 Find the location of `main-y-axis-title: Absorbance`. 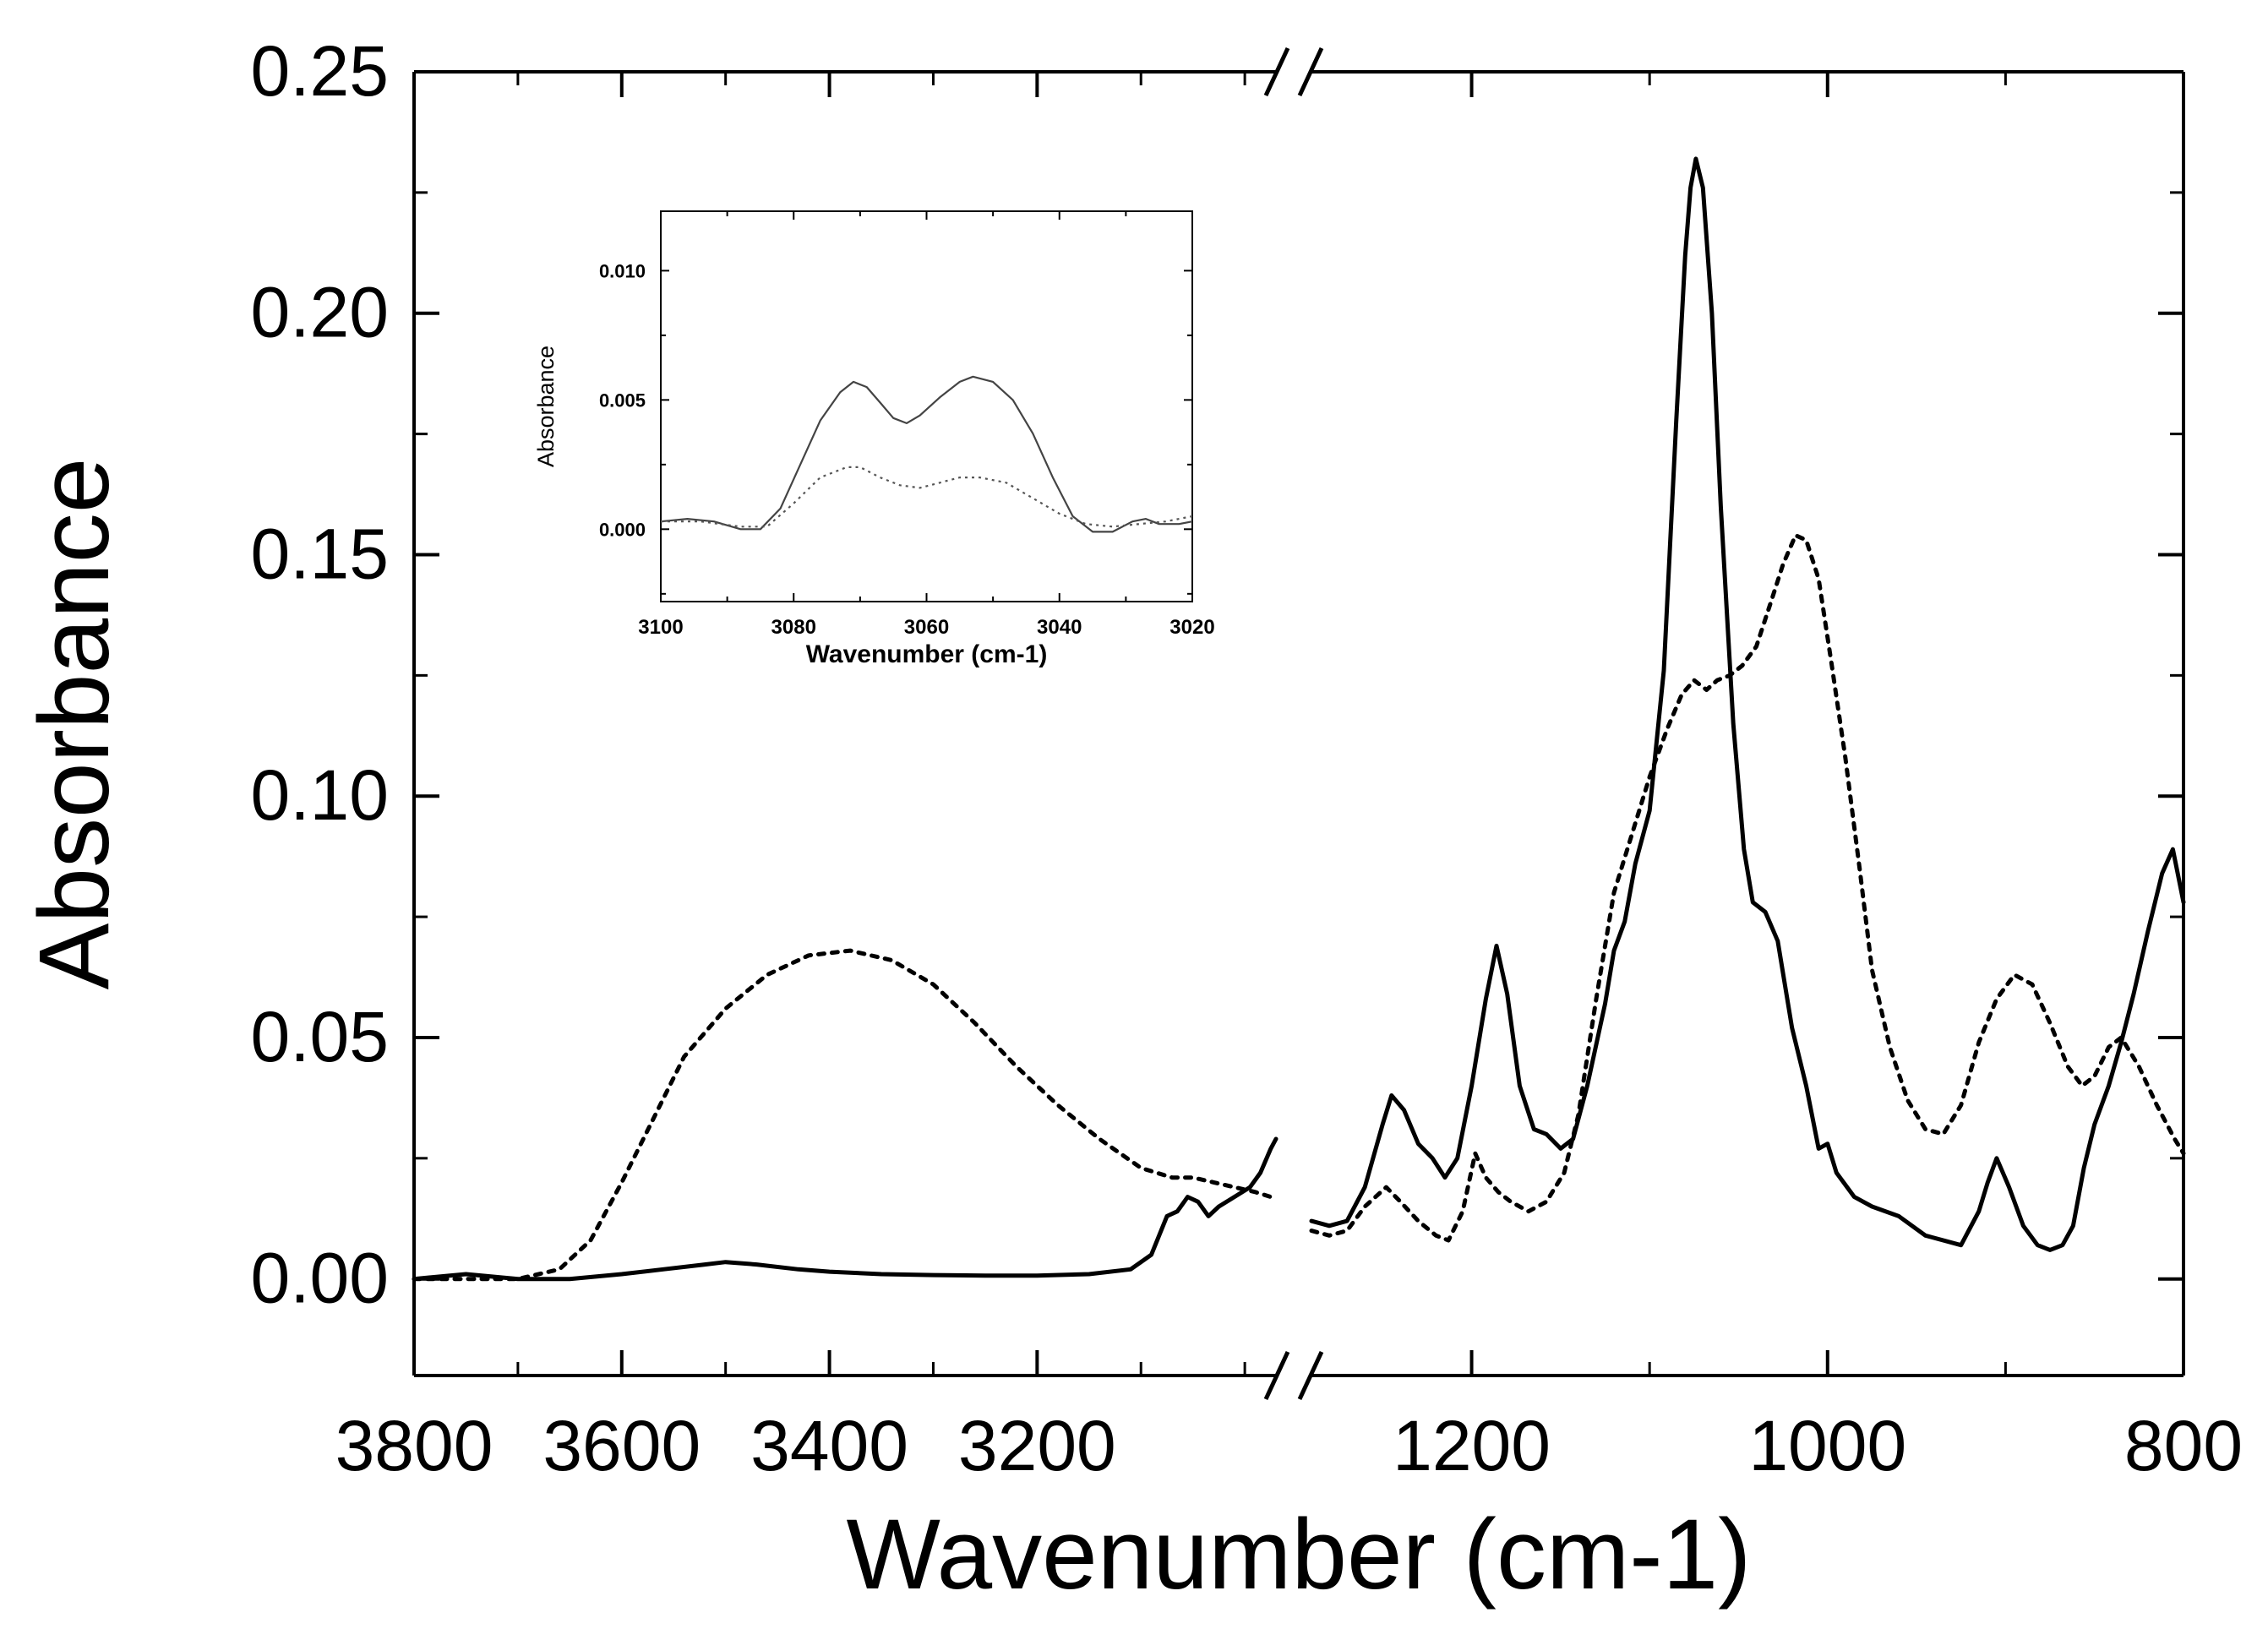

main-y-axis-title: Absorbance is located at coordinates (74, 724).